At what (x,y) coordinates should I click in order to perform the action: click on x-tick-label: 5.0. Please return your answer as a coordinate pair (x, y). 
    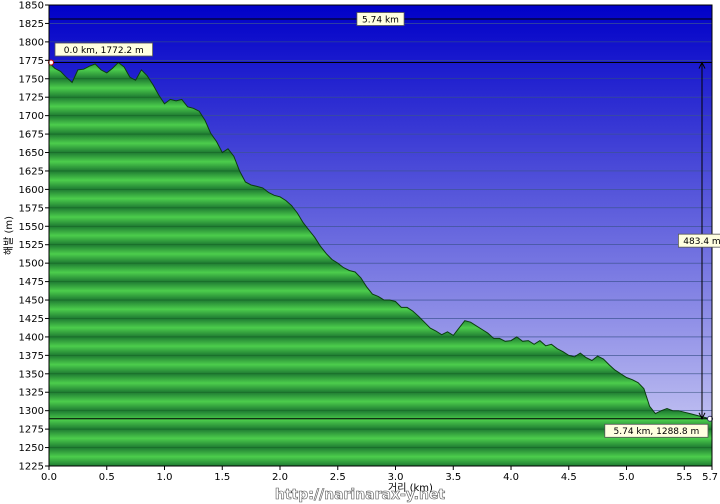
    Looking at the image, I should click on (627, 477).